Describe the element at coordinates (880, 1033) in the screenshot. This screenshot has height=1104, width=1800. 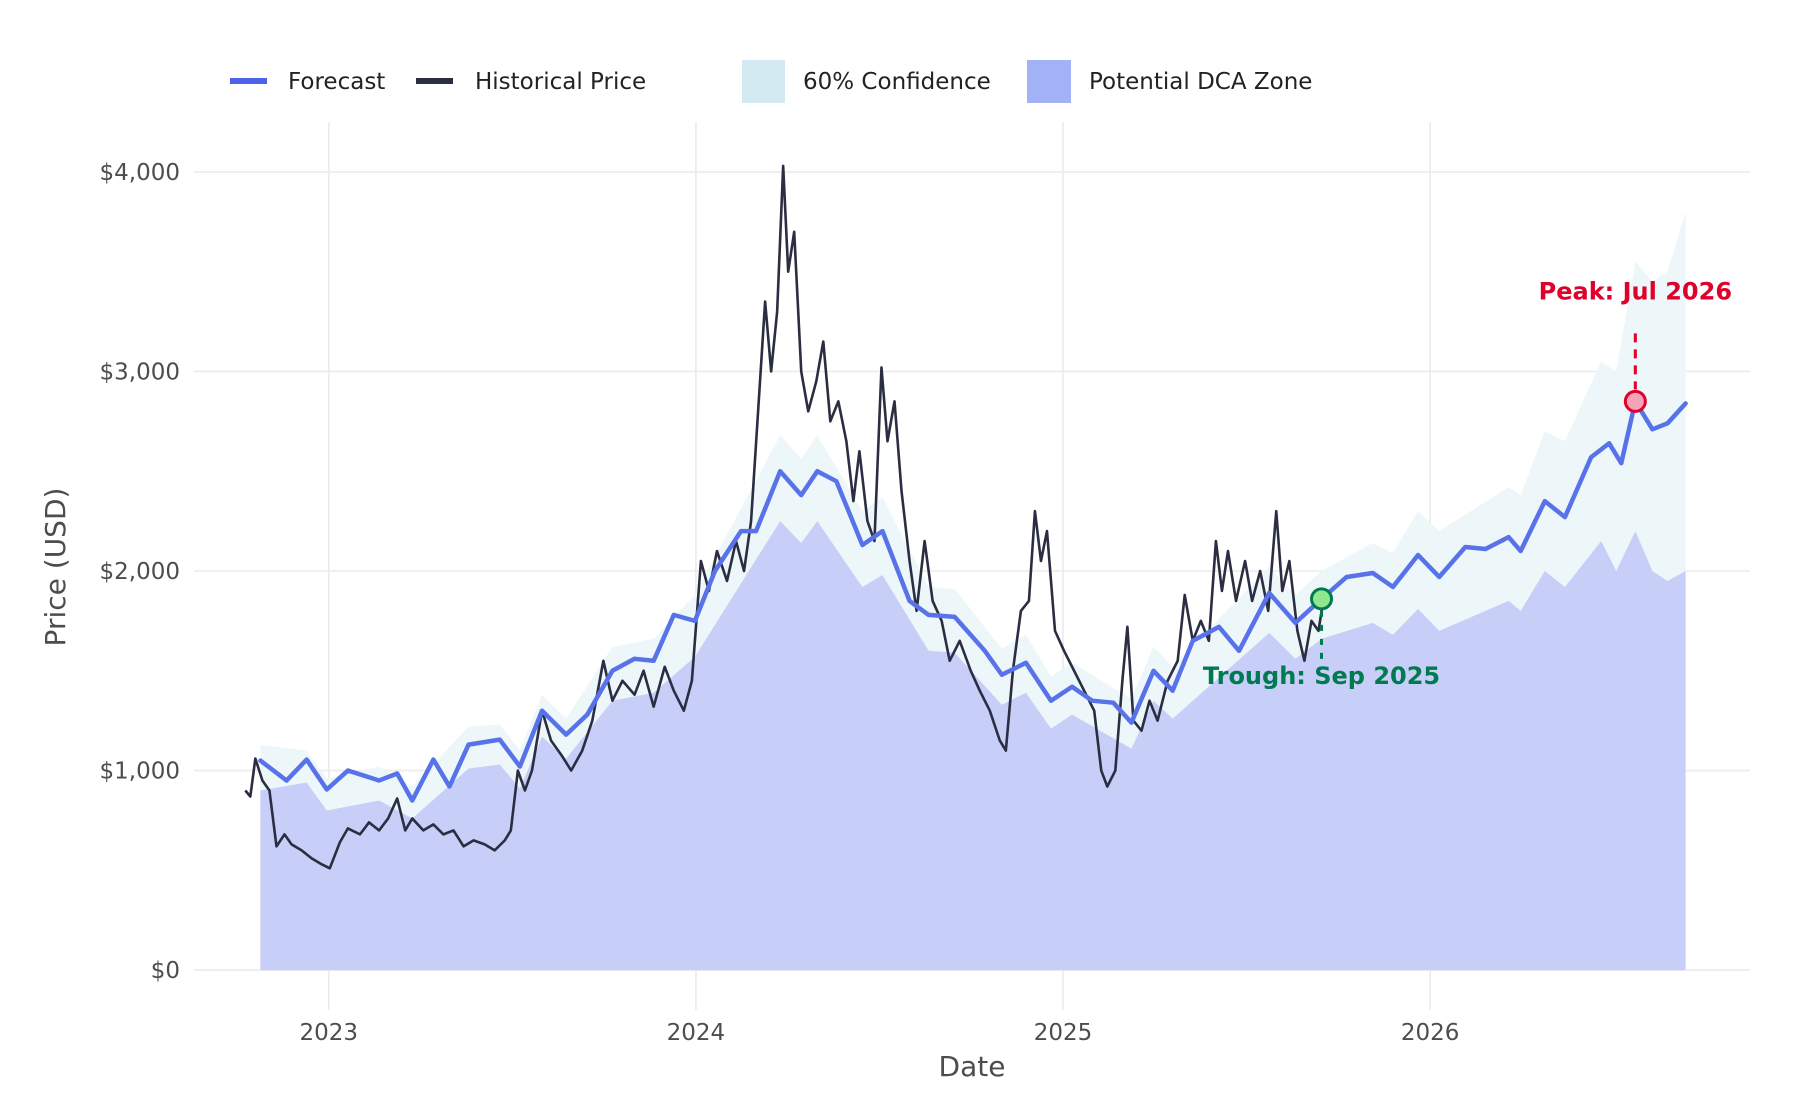
I see `x-axis-ticks: 2023 2024 2025 2026` at that location.